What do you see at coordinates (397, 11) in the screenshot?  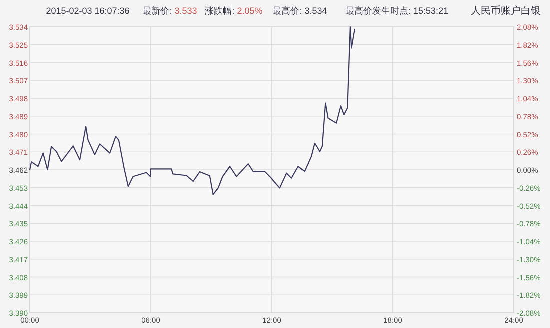 I see `text: 最高价发生时点: 15:53:21` at bounding box center [397, 11].